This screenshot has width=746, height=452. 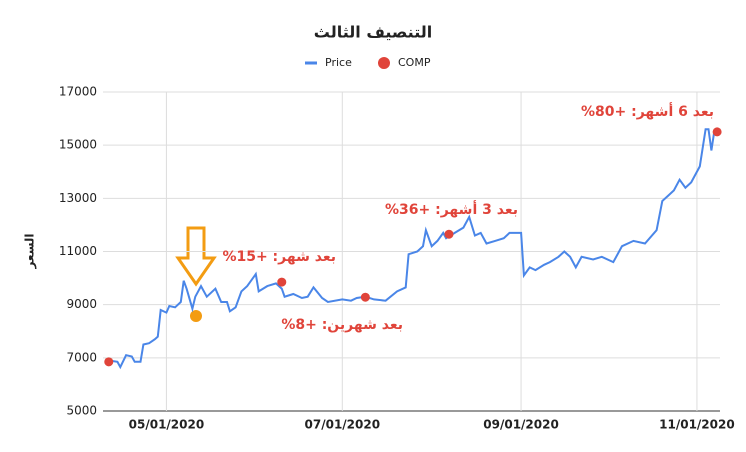 I want to click on highlight-arrow, so click(x=196, y=274).